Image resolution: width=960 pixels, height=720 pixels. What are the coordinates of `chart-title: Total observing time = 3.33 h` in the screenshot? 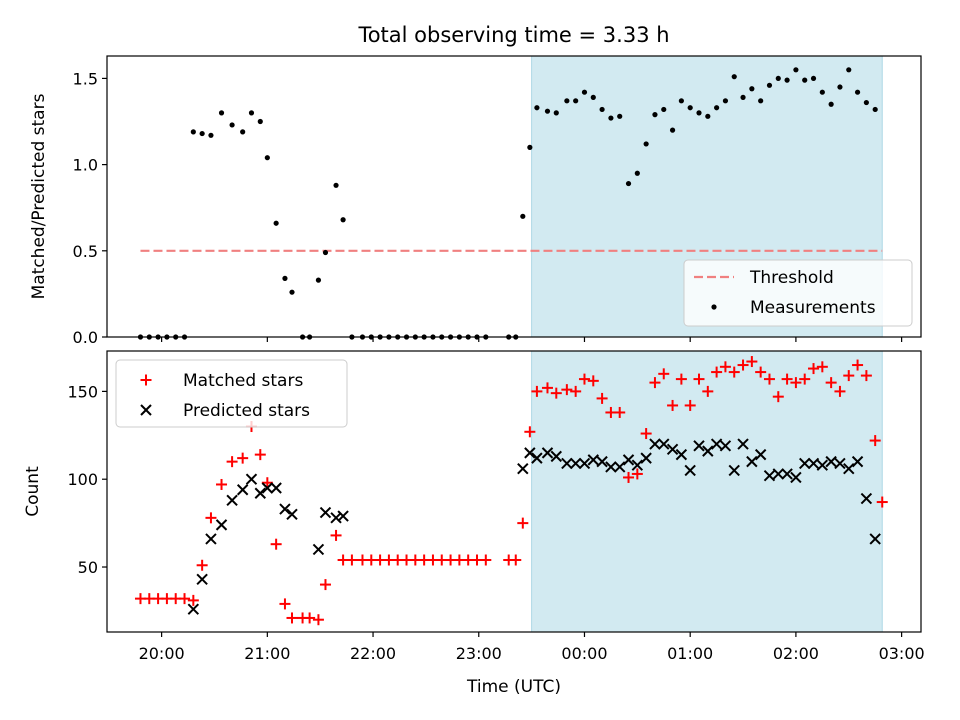 It's located at (513, 35).